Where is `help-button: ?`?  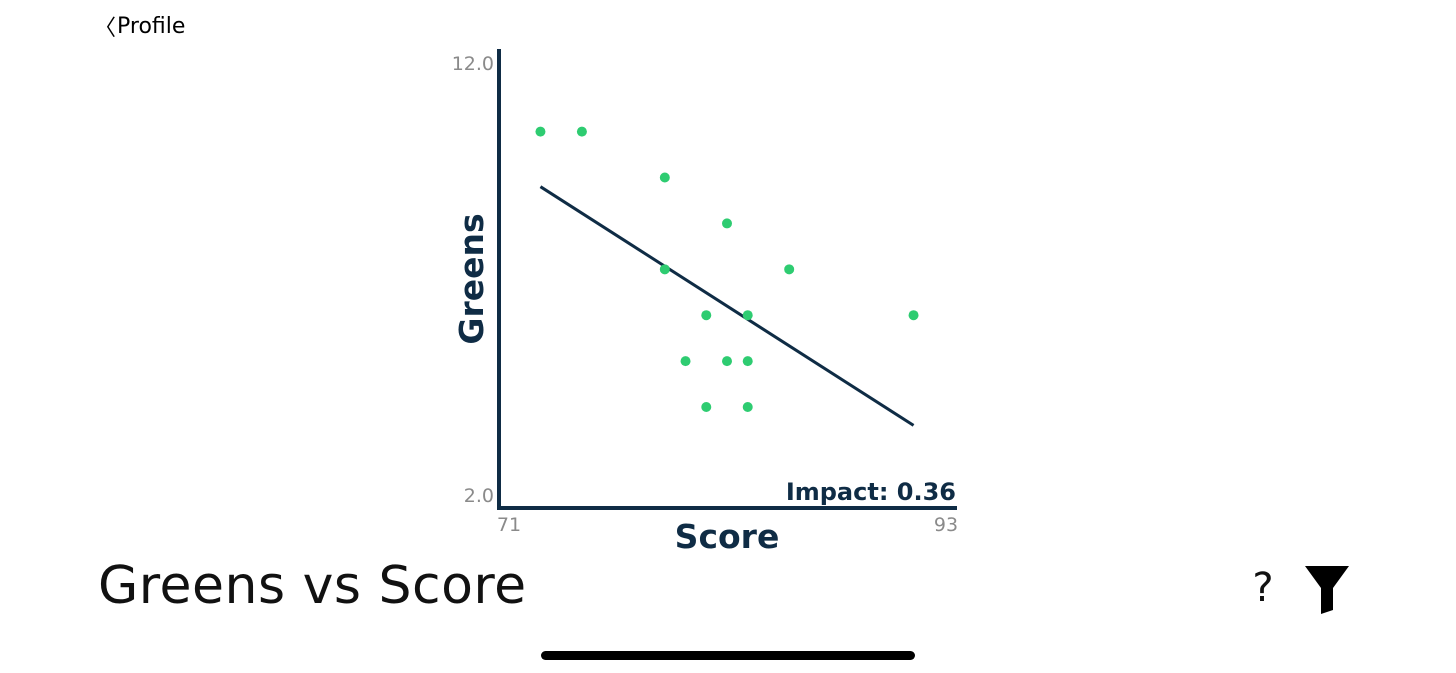 help-button: ? is located at coordinates (1263, 588).